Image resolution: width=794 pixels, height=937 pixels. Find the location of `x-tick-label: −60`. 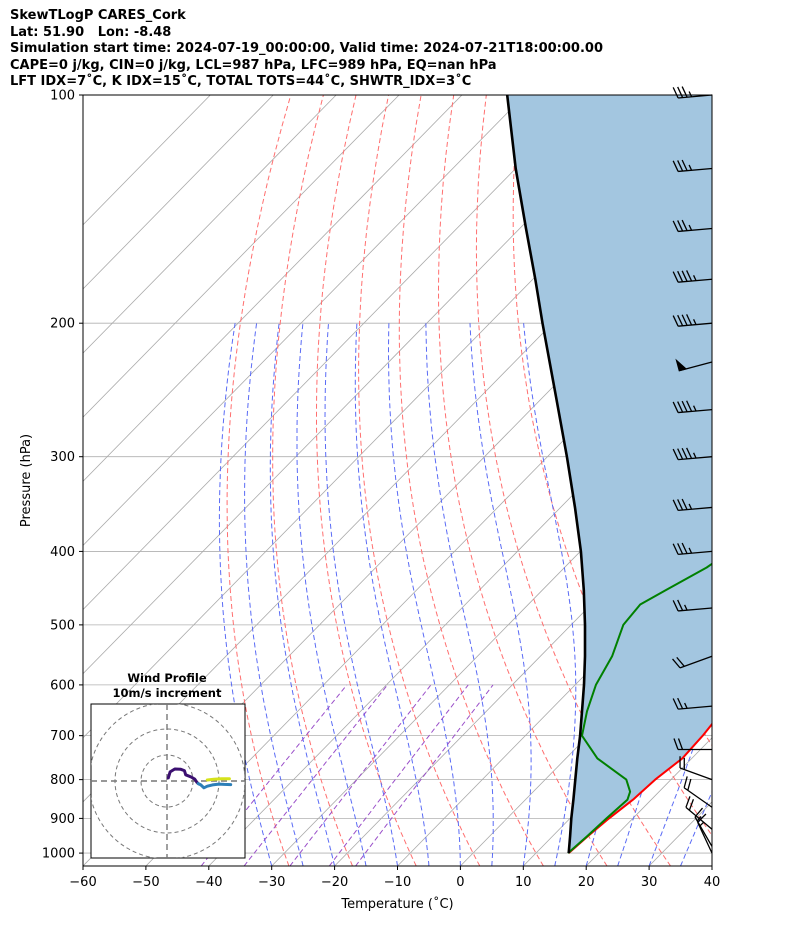

x-tick-label: −60 is located at coordinates (82, 882).